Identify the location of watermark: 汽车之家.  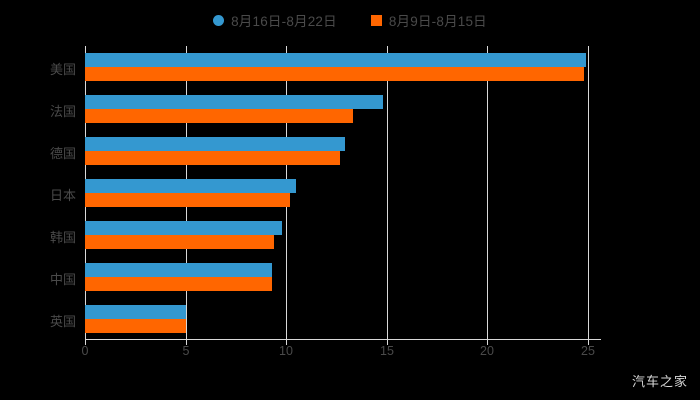
(659, 381).